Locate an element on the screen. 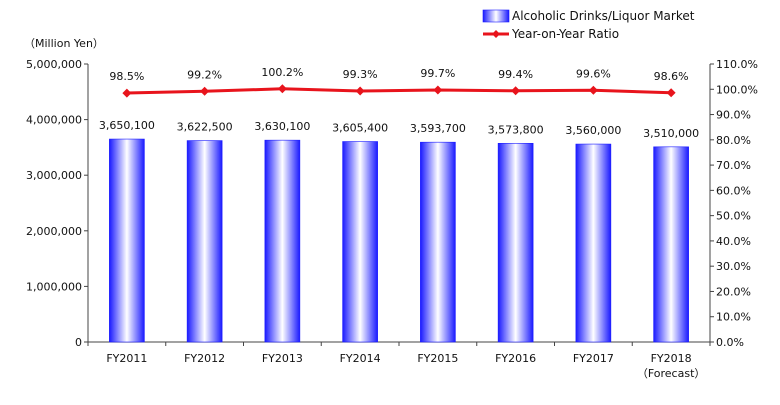  bar-value-label: 3,573,800 is located at coordinates (516, 129).